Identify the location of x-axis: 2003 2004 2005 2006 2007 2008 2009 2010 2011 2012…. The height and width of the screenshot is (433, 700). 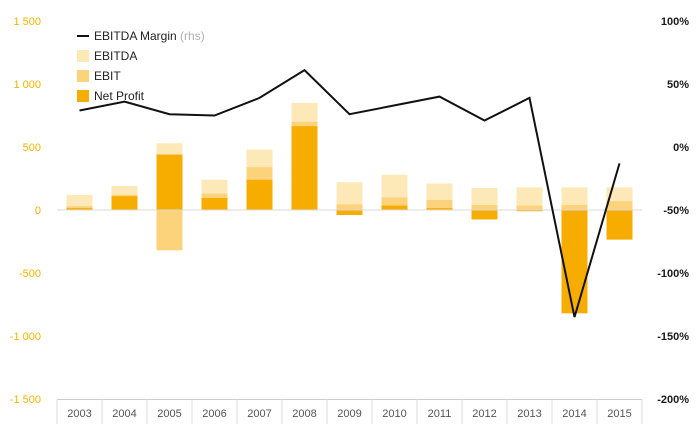
(349, 411).